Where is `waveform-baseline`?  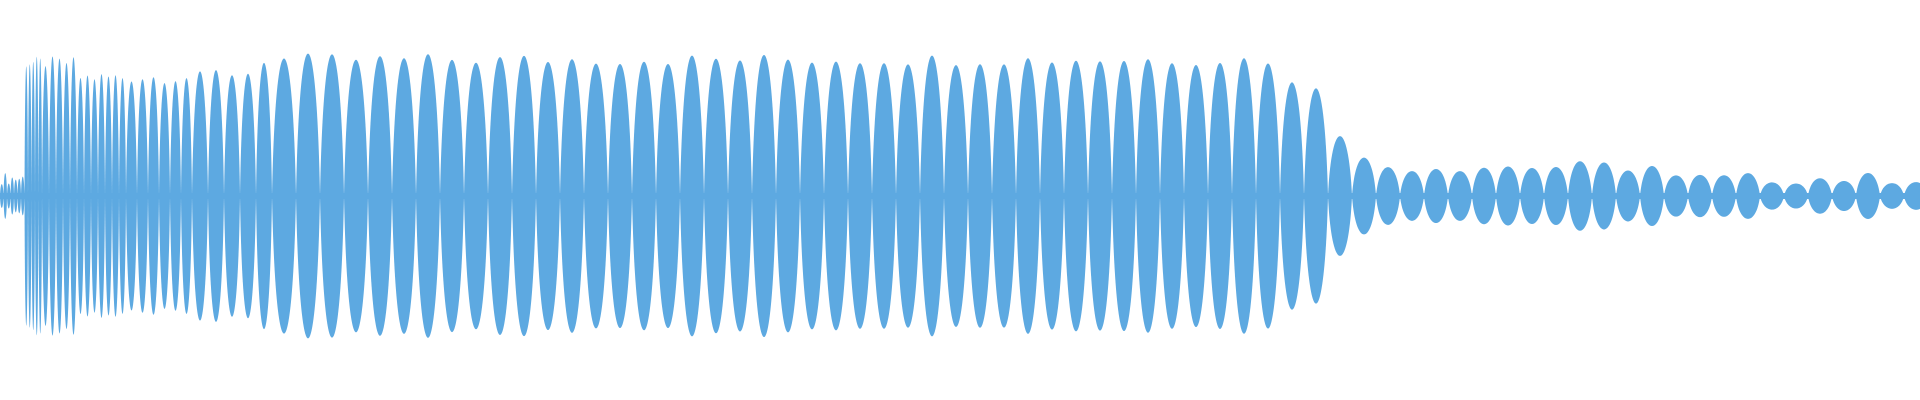
waveform-baseline is located at coordinates (960, 196).